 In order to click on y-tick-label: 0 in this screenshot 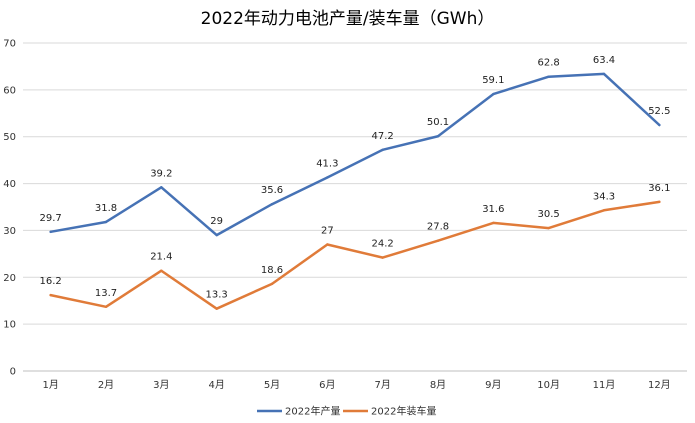, I will do `click(13, 372)`.